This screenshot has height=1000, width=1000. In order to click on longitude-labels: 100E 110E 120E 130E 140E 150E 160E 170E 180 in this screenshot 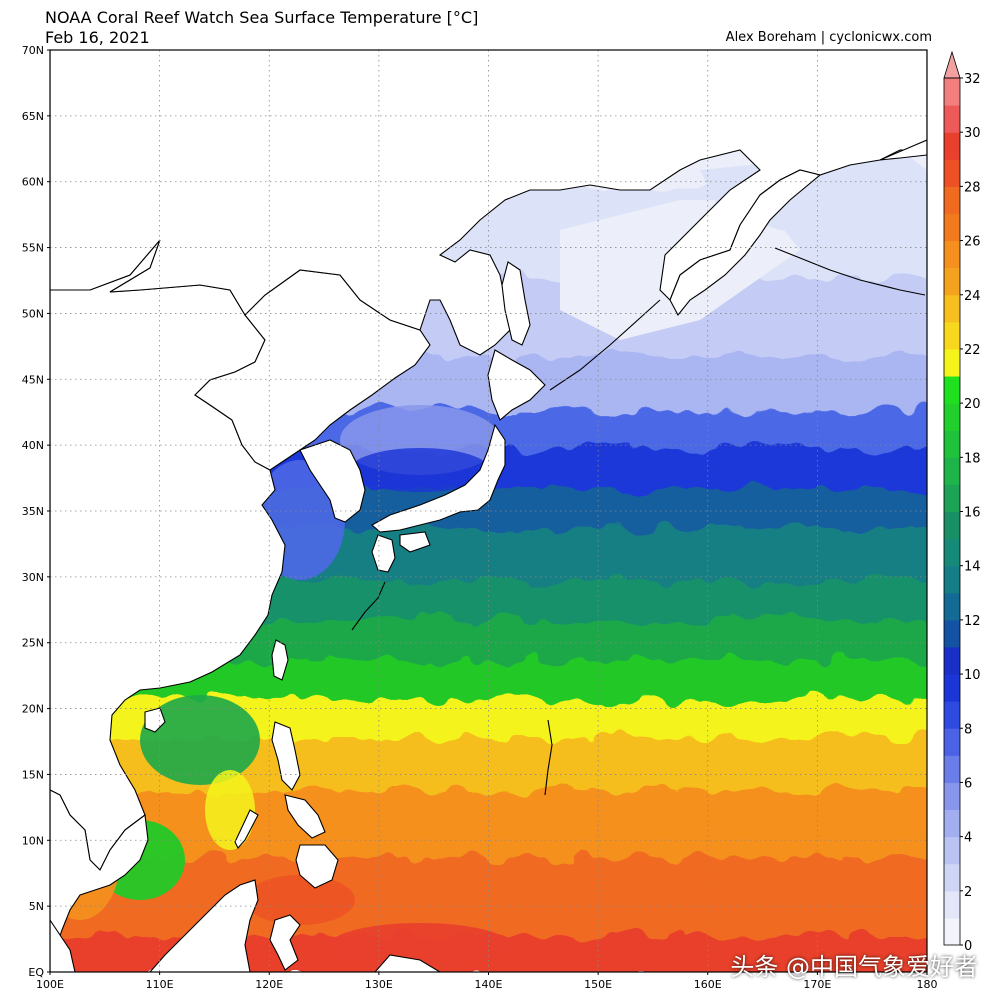, I will do `click(487, 981)`.